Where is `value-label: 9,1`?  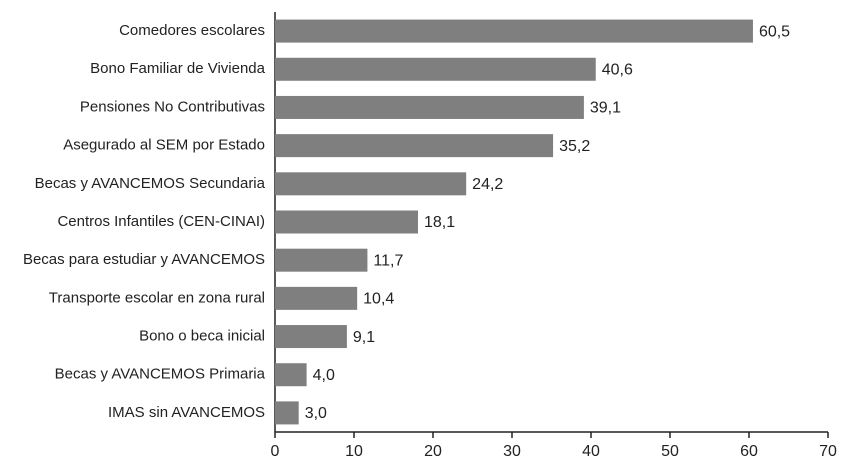 value-label: 9,1 is located at coordinates (364, 337).